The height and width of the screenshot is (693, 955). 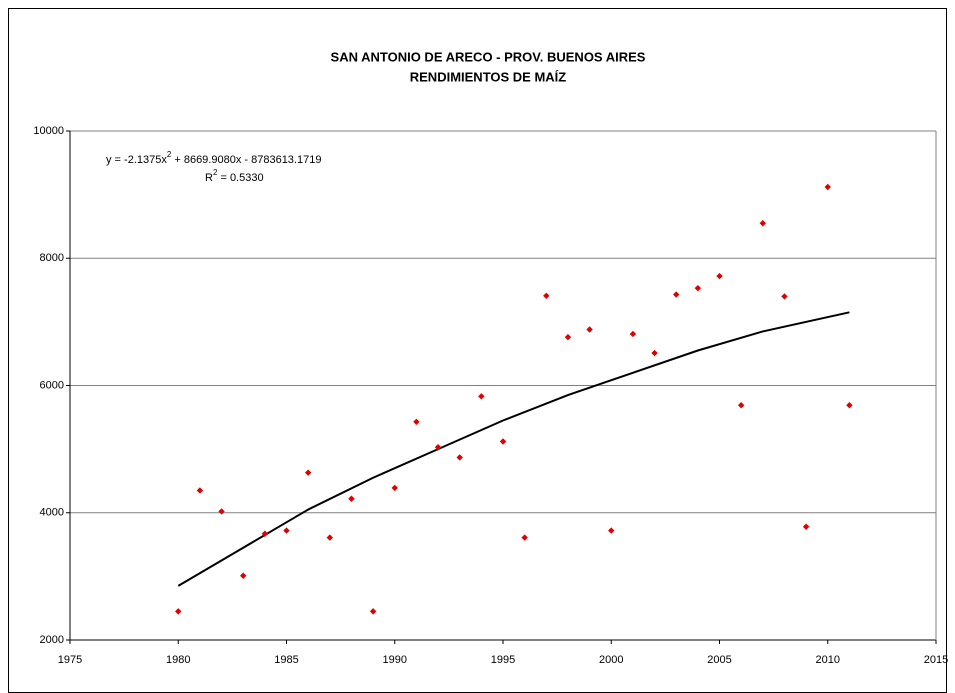 What do you see at coordinates (503, 660) in the screenshot?
I see `x-tick-label: 1995` at bounding box center [503, 660].